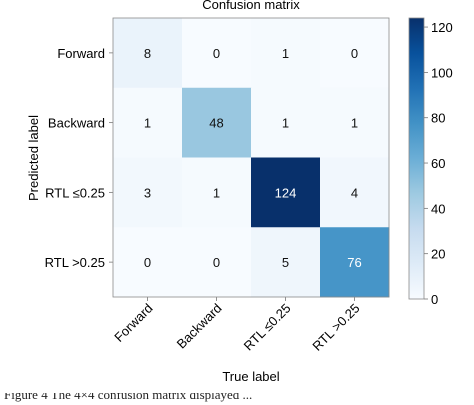 This screenshot has height=405, width=474. What do you see at coordinates (442, 72) in the screenshot?
I see `colorbar-tick-label: 100` at bounding box center [442, 72].